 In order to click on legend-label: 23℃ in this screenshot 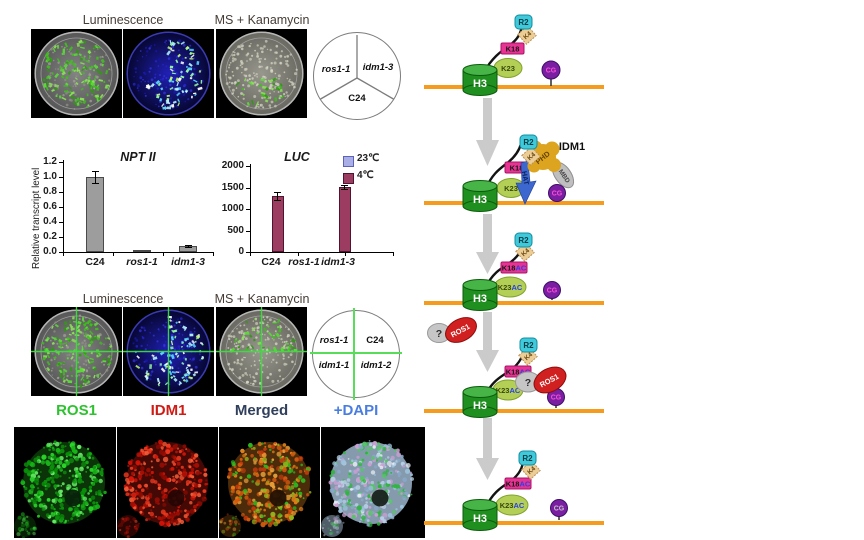, I will do `click(368, 158)`.